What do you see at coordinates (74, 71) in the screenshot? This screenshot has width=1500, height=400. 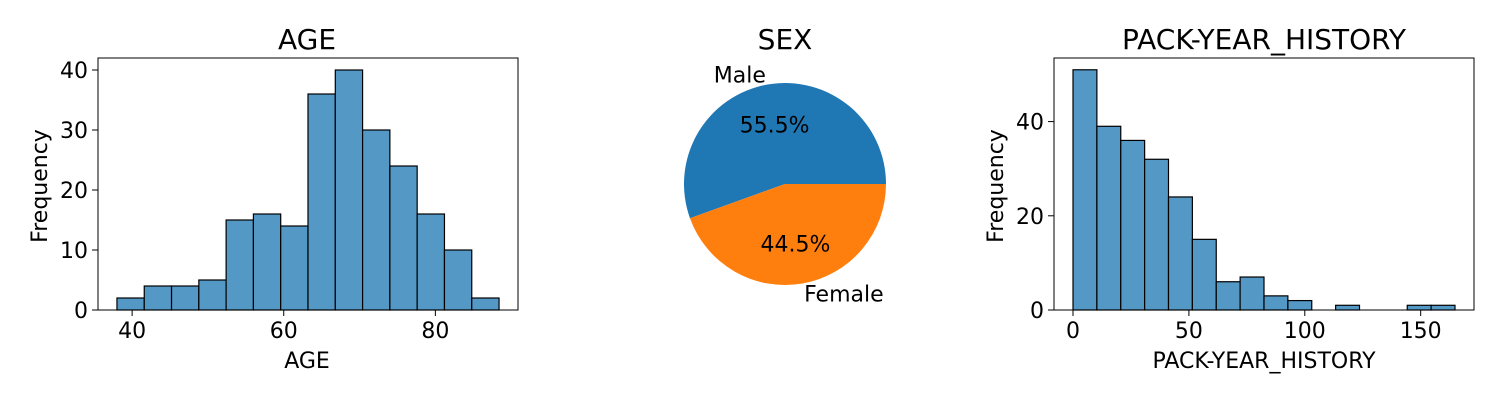 I see `age-y-tick-label: 40` at bounding box center [74, 71].